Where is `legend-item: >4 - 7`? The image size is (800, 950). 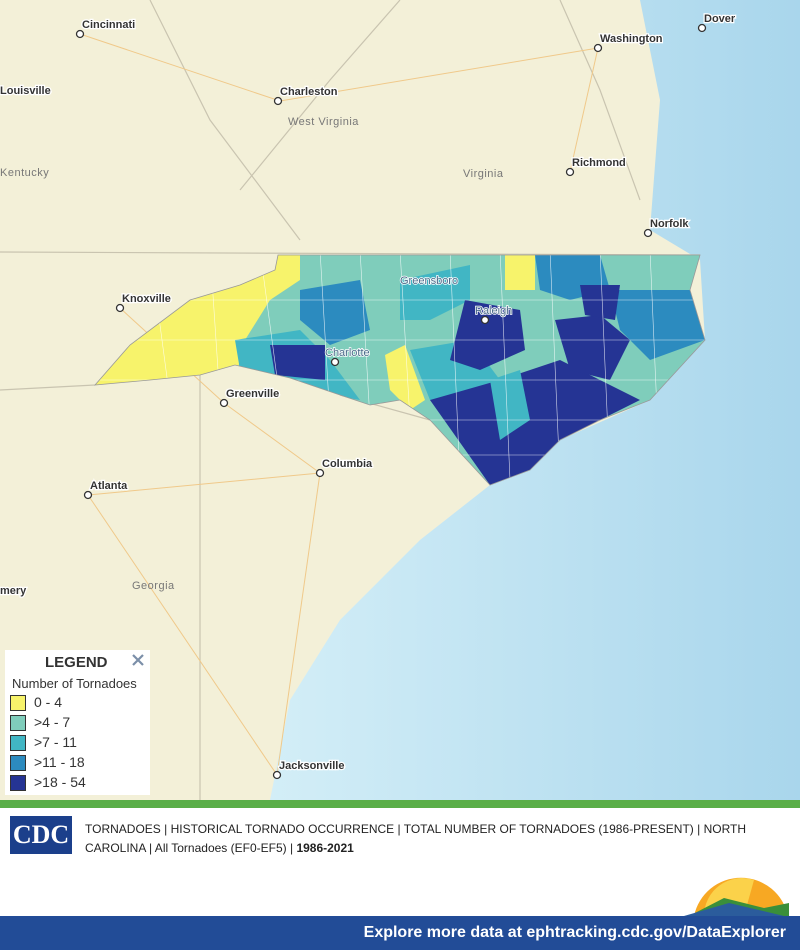 legend-item: >4 - 7 is located at coordinates (40, 723).